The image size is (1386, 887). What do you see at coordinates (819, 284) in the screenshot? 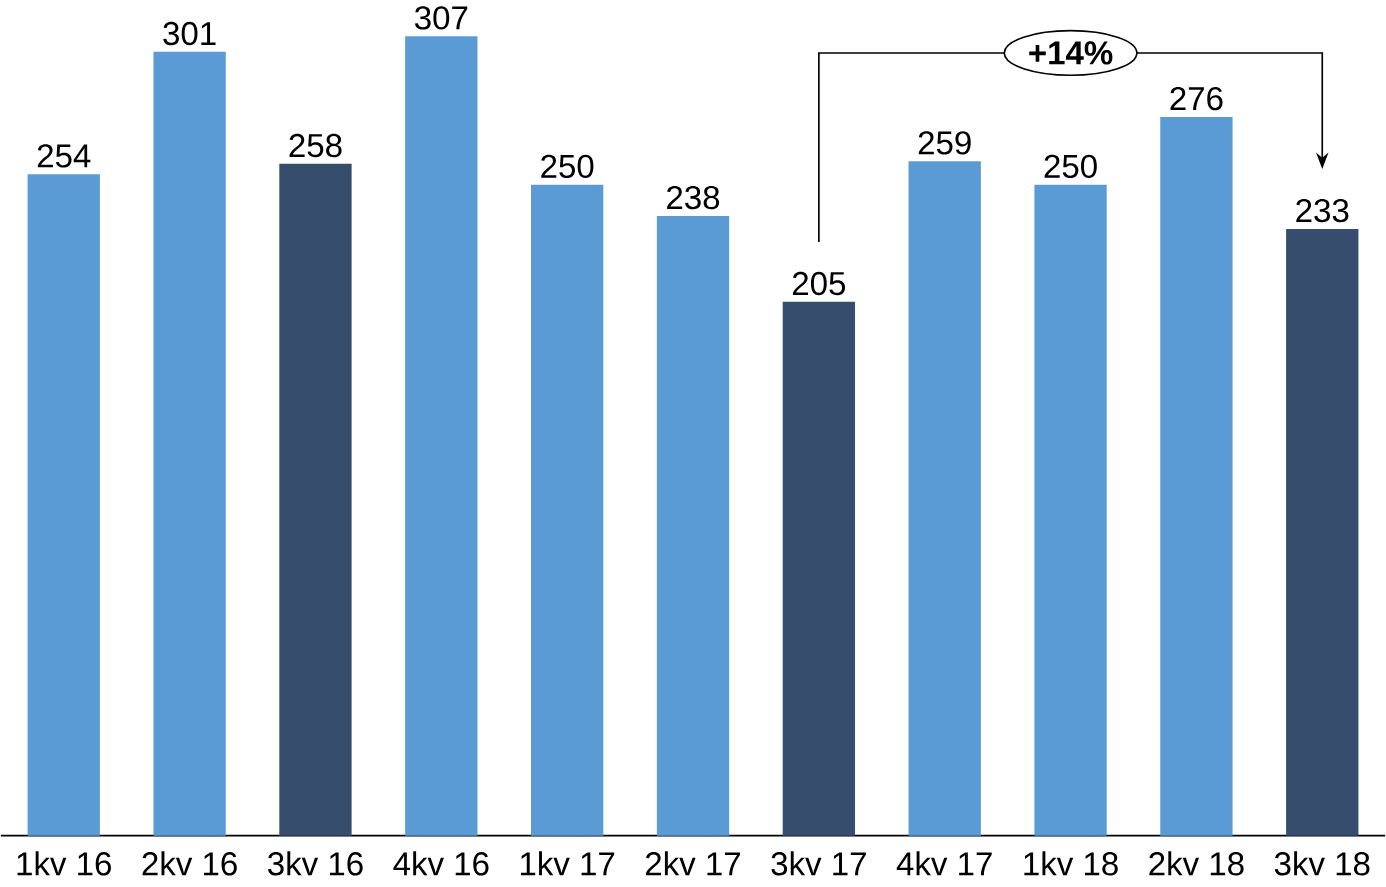
I see `data-label: 205` at bounding box center [819, 284].